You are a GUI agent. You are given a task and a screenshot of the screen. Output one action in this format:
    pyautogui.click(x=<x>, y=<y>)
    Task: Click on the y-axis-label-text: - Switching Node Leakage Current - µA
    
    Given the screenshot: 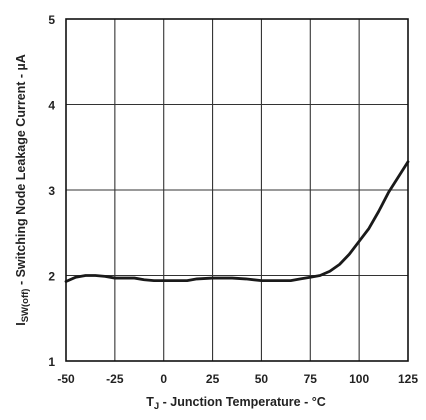 What is the action you would take?
    pyautogui.click(x=21, y=171)
    